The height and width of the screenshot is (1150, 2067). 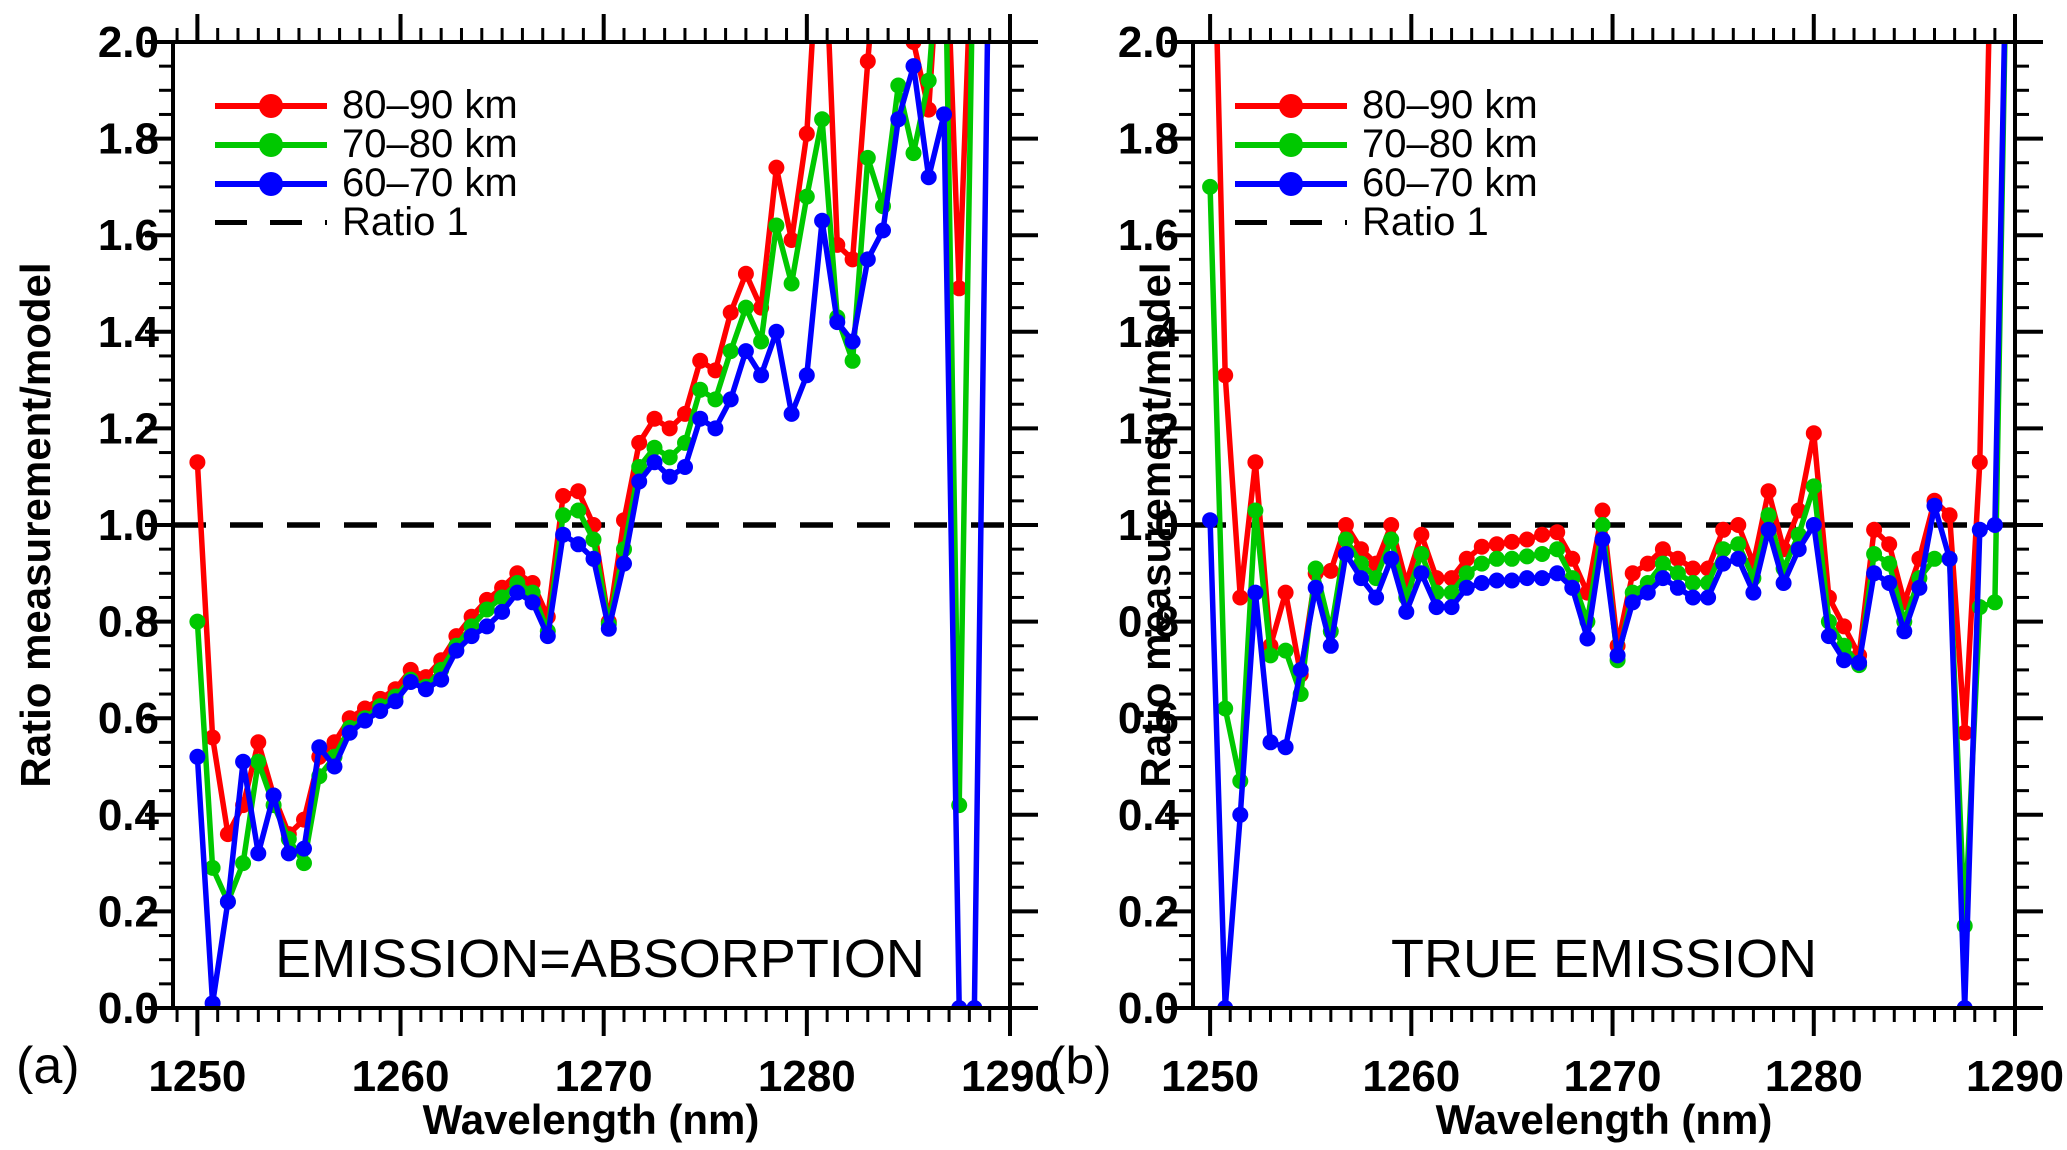 I want to click on panel-b-y-axis-title: Ratio measurement/model, so click(x=1155, y=525).